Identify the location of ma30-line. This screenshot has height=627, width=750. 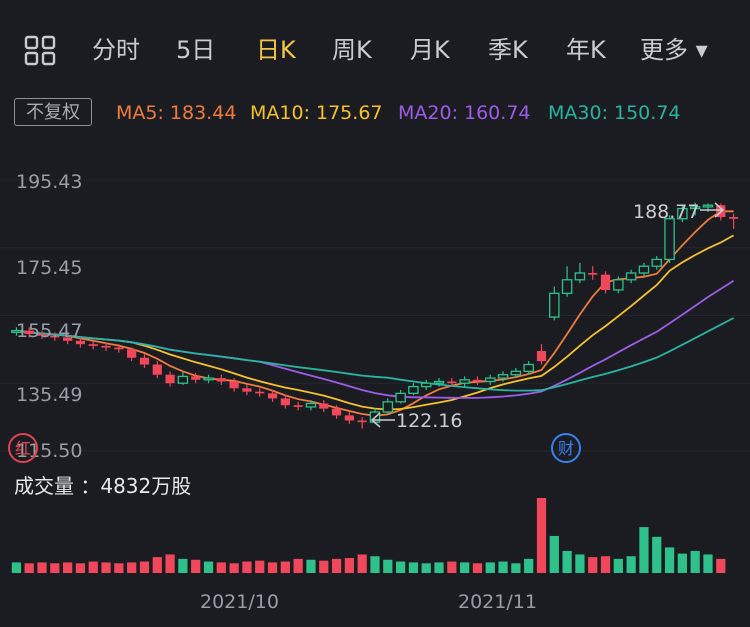
(375, 354).